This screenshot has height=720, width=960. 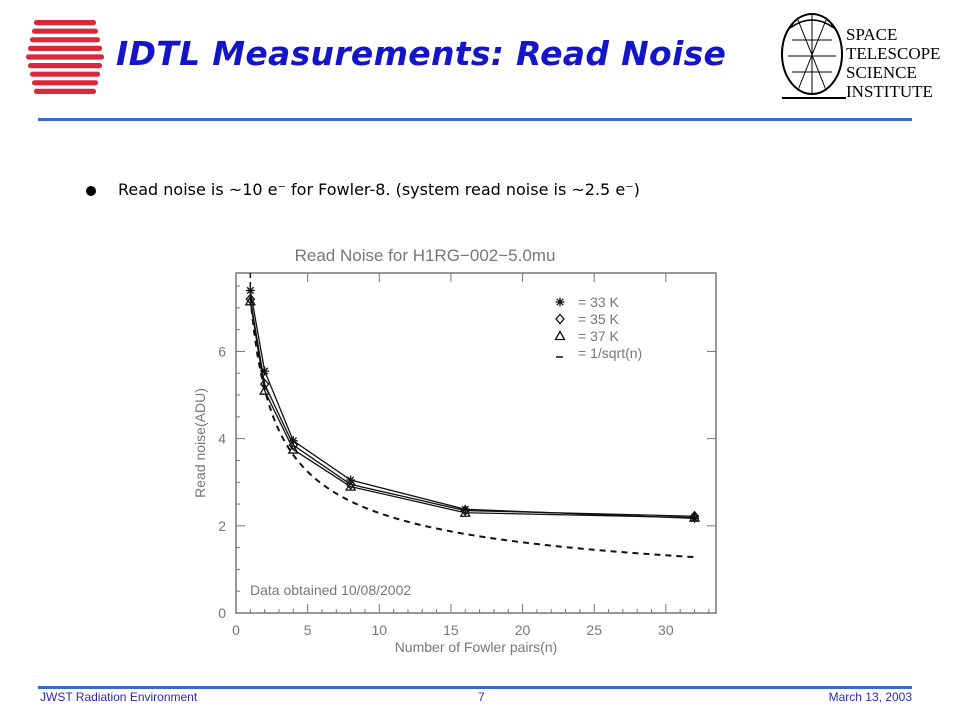 I want to click on y-tick-label: 4, so click(x=222, y=439).